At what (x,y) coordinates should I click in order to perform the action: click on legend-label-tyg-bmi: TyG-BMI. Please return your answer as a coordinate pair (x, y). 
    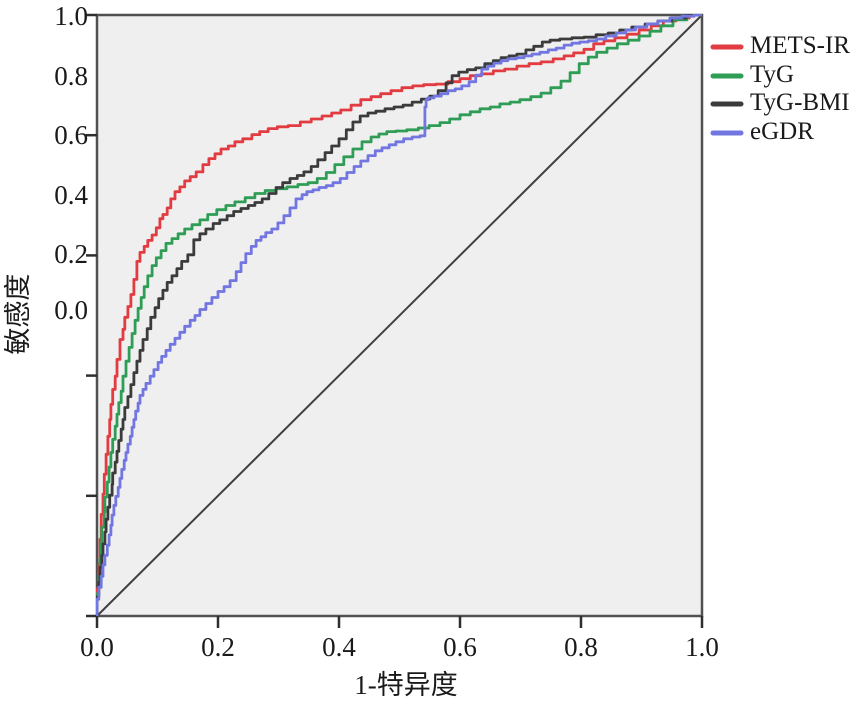
    Looking at the image, I should click on (800, 102).